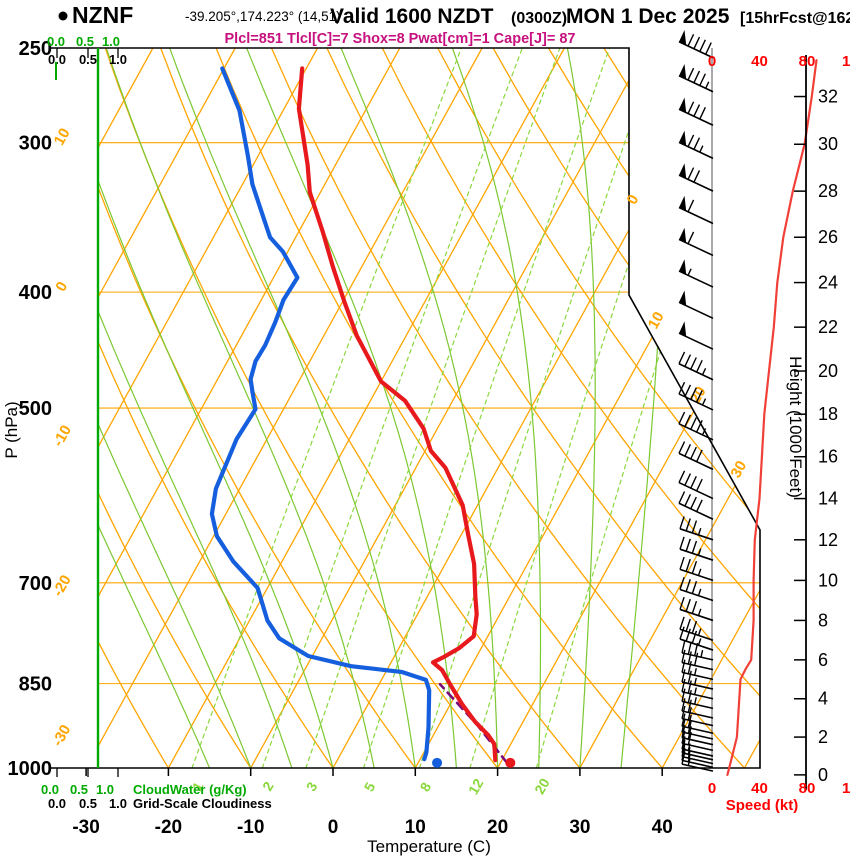  Describe the element at coordinates (35, 685) in the screenshot. I see `pressure-tick-label: 850` at that location.